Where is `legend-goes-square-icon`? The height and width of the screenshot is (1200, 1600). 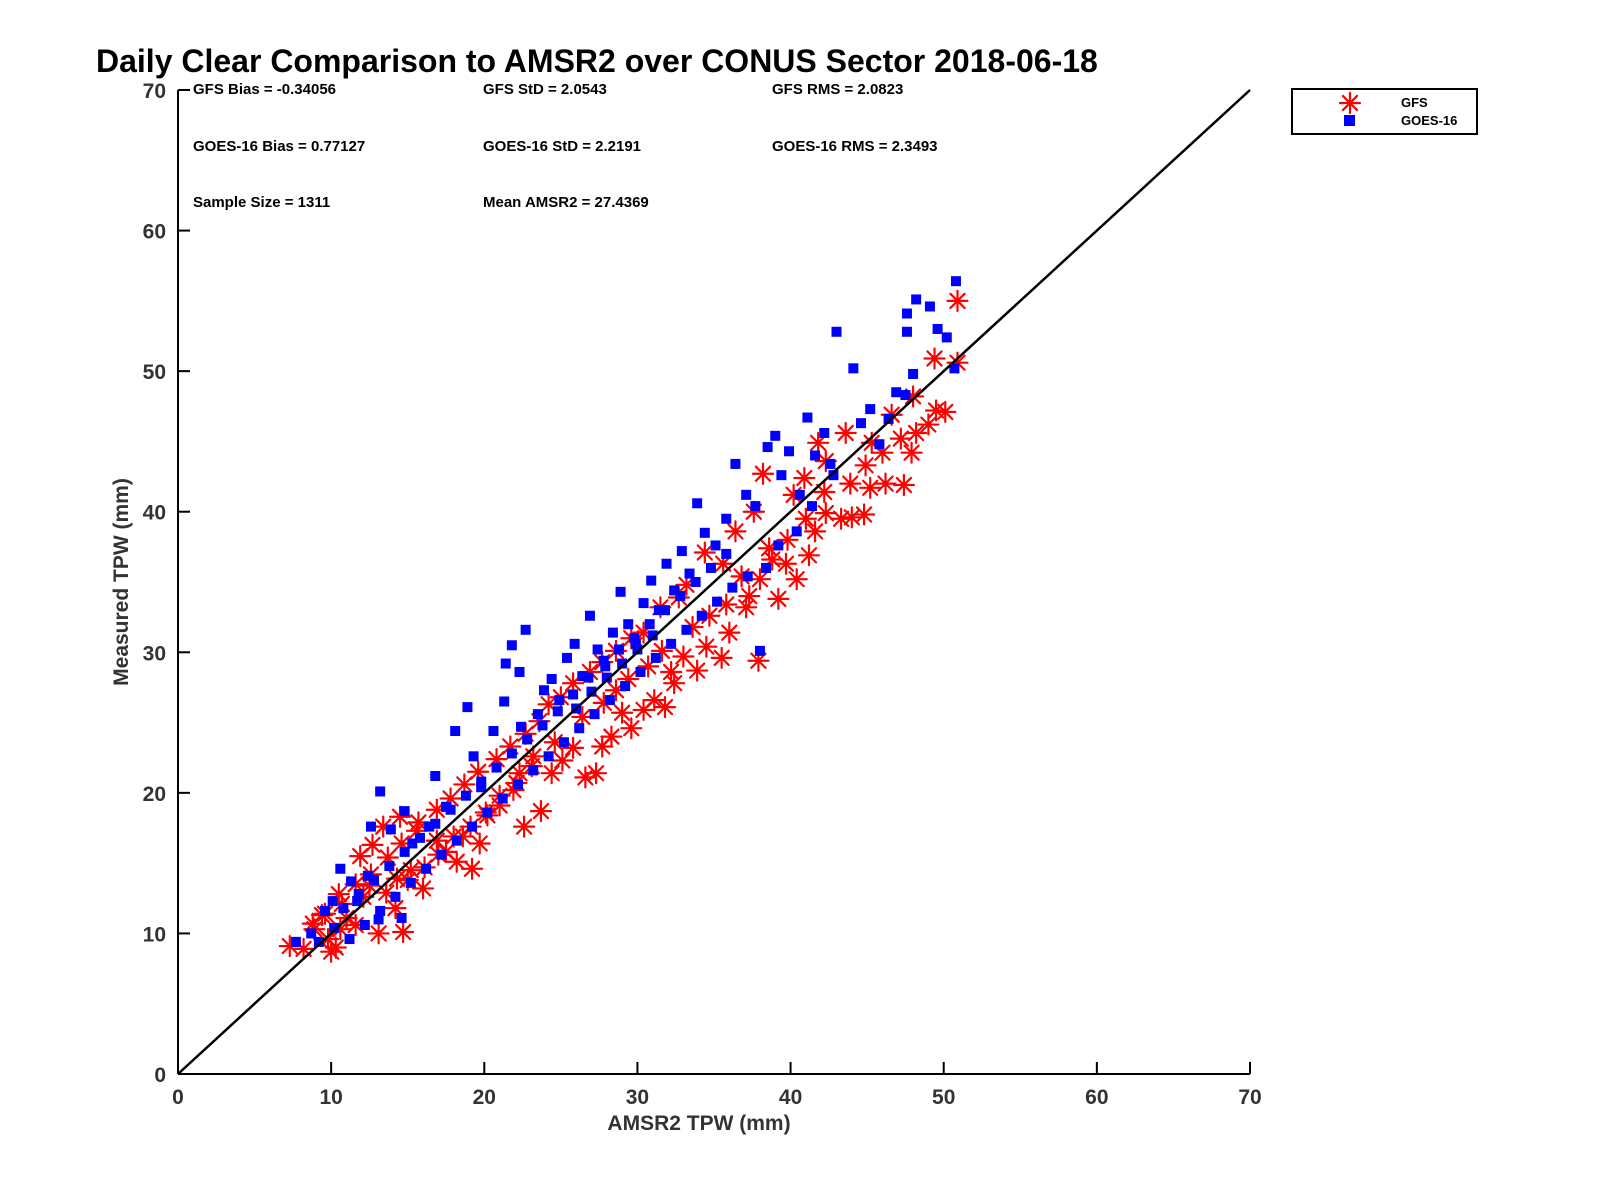 legend-goes-square-icon is located at coordinates (1349, 120).